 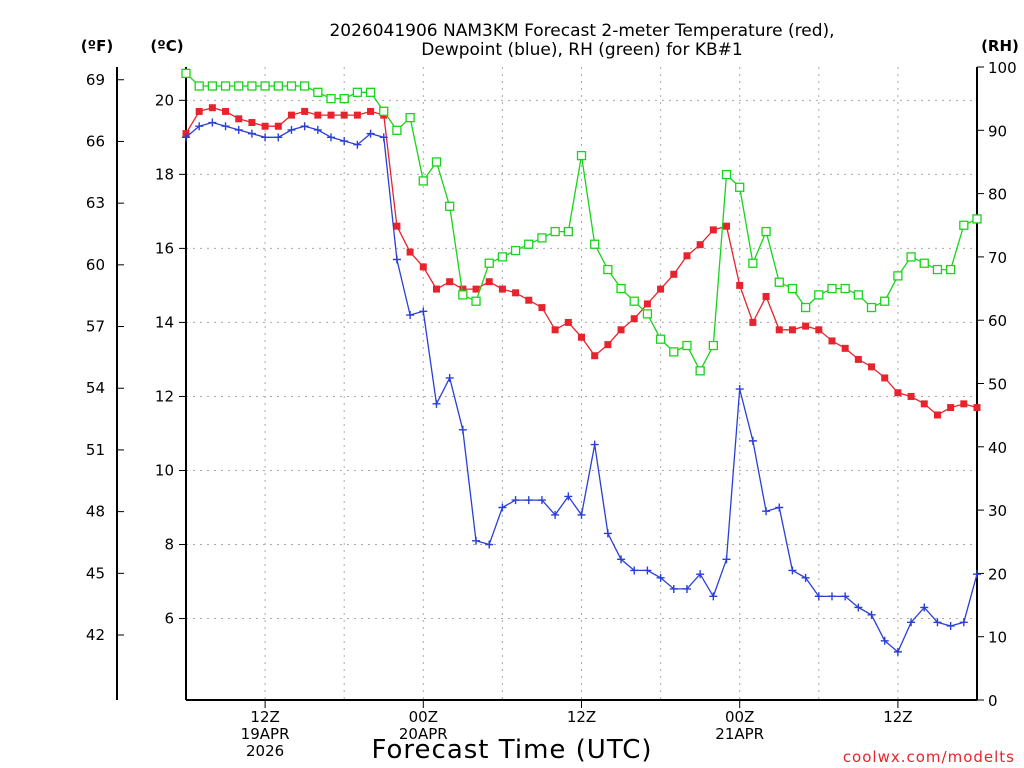 What do you see at coordinates (95, 141) in the screenshot?
I see `fahrenheit-tick-label: 66` at bounding box center [95, 141].